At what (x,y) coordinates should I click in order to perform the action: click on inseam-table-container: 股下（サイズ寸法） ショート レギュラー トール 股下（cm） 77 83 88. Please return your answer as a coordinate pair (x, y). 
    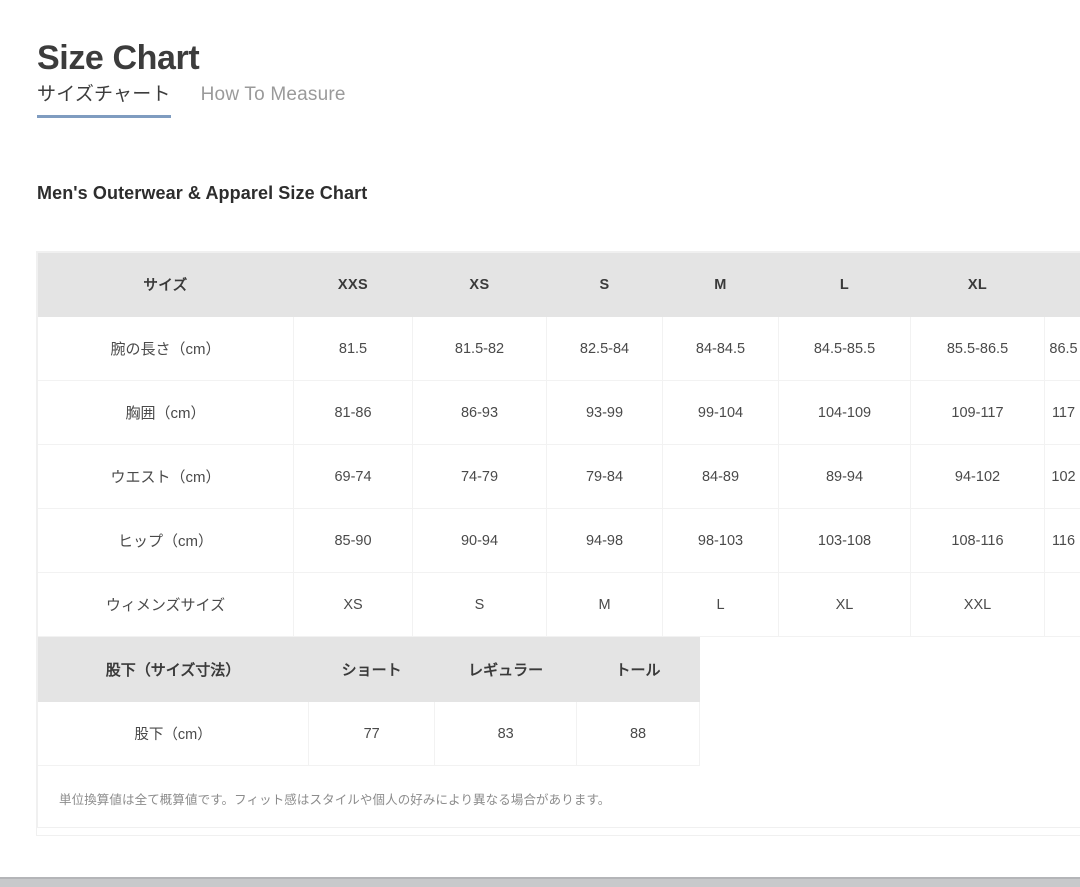
    Looking at the image, I should click on (368, 701).